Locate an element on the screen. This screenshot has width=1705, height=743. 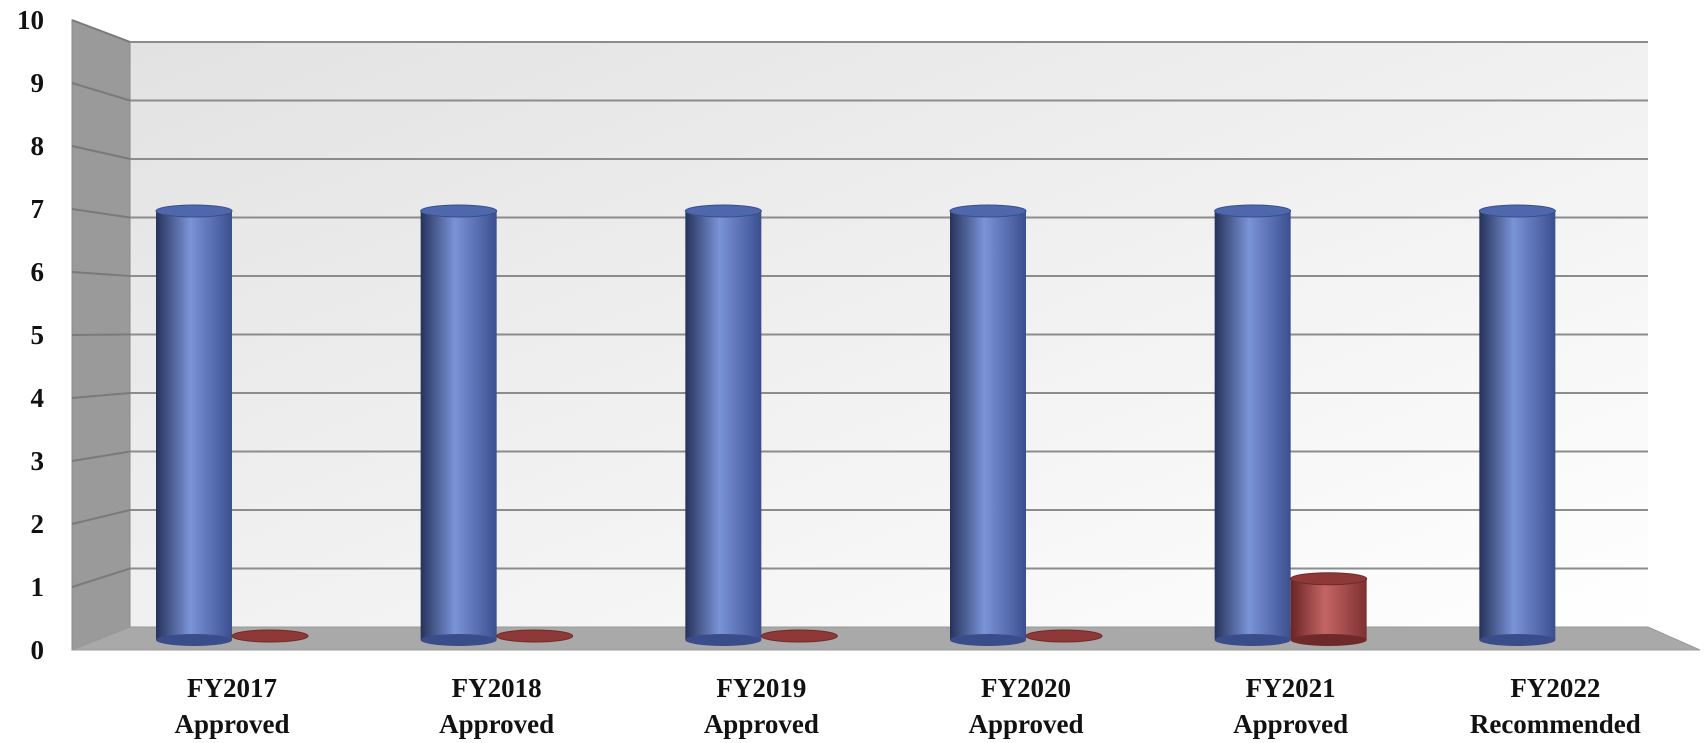
y-tick-label: 3 is located at coordinates (38, 461).